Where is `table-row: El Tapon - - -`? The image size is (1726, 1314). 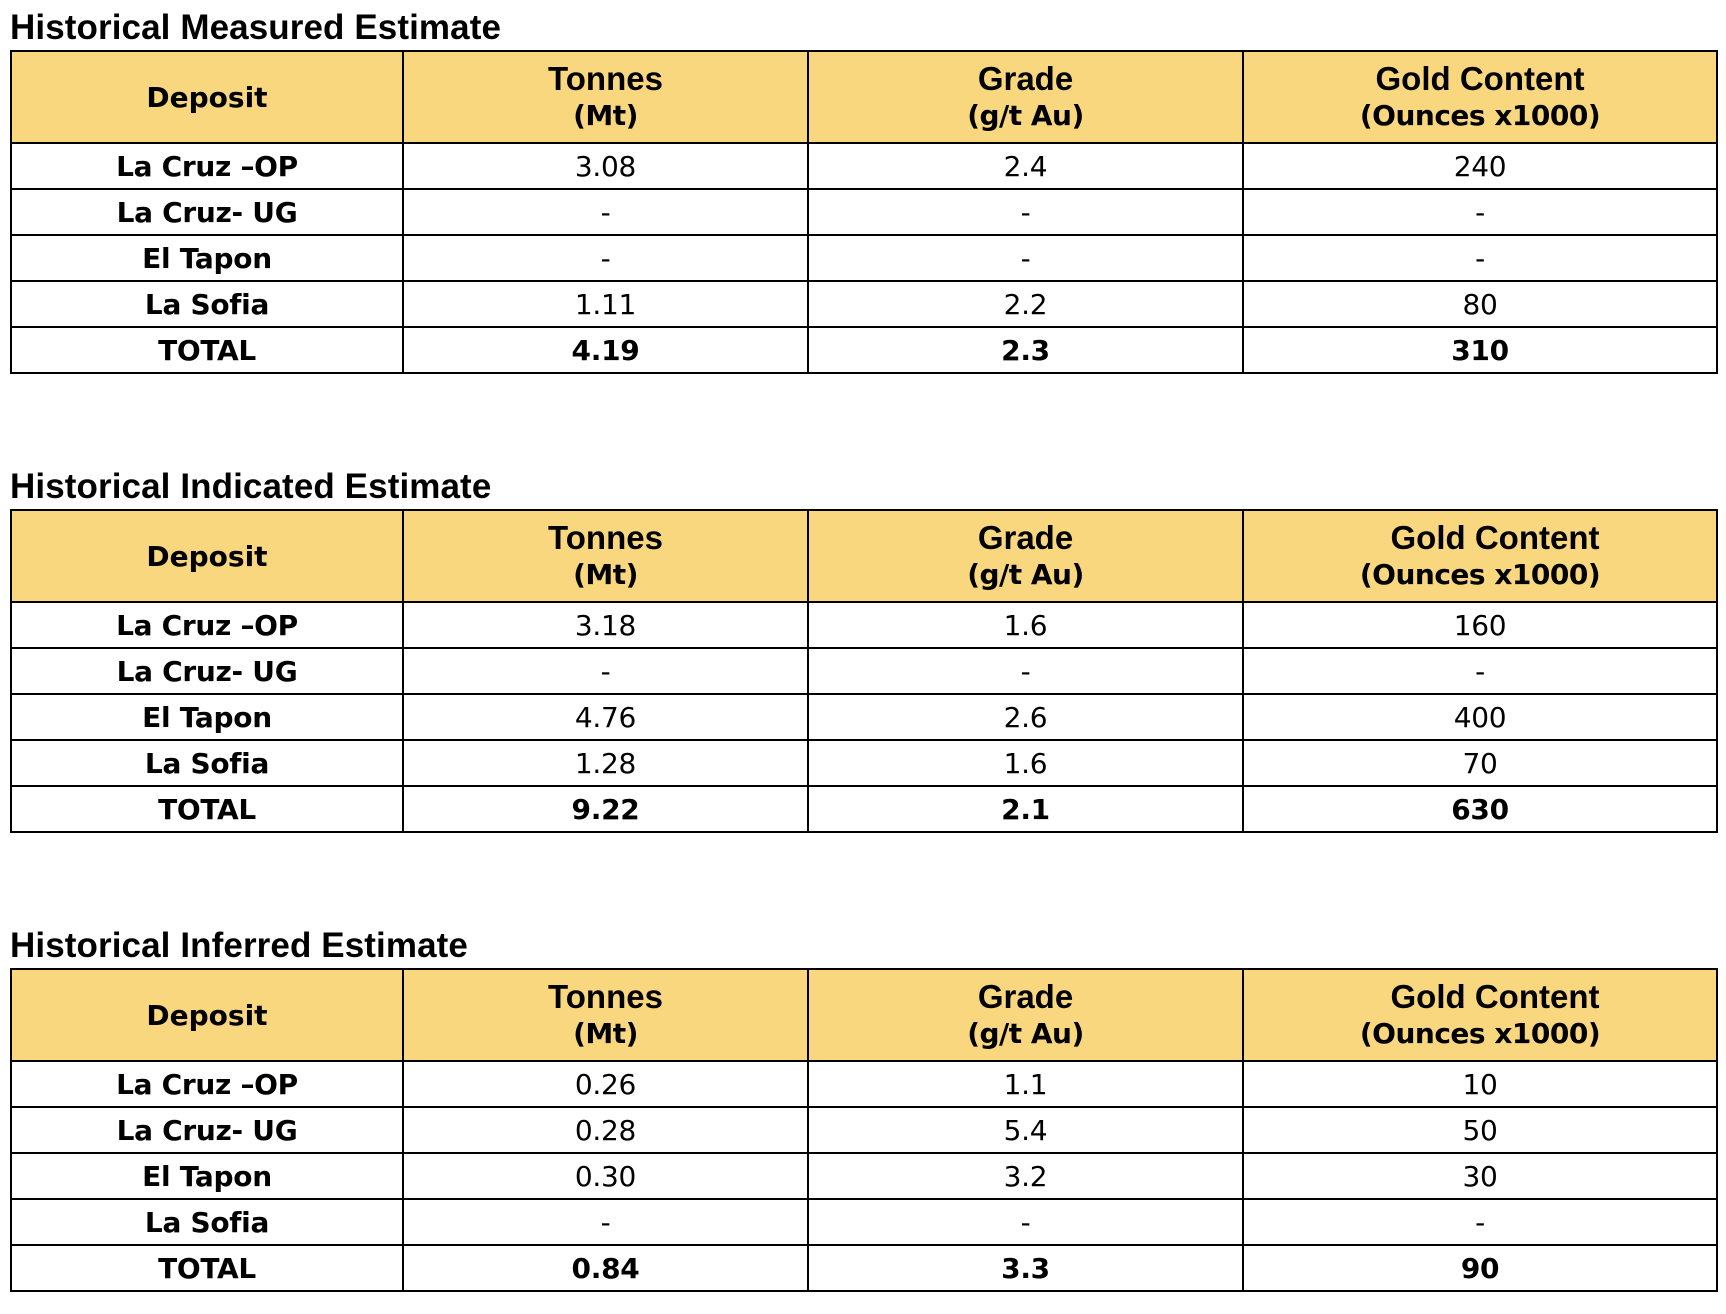
table-row: El Tapon - - - is located at coordinates (864, 258).